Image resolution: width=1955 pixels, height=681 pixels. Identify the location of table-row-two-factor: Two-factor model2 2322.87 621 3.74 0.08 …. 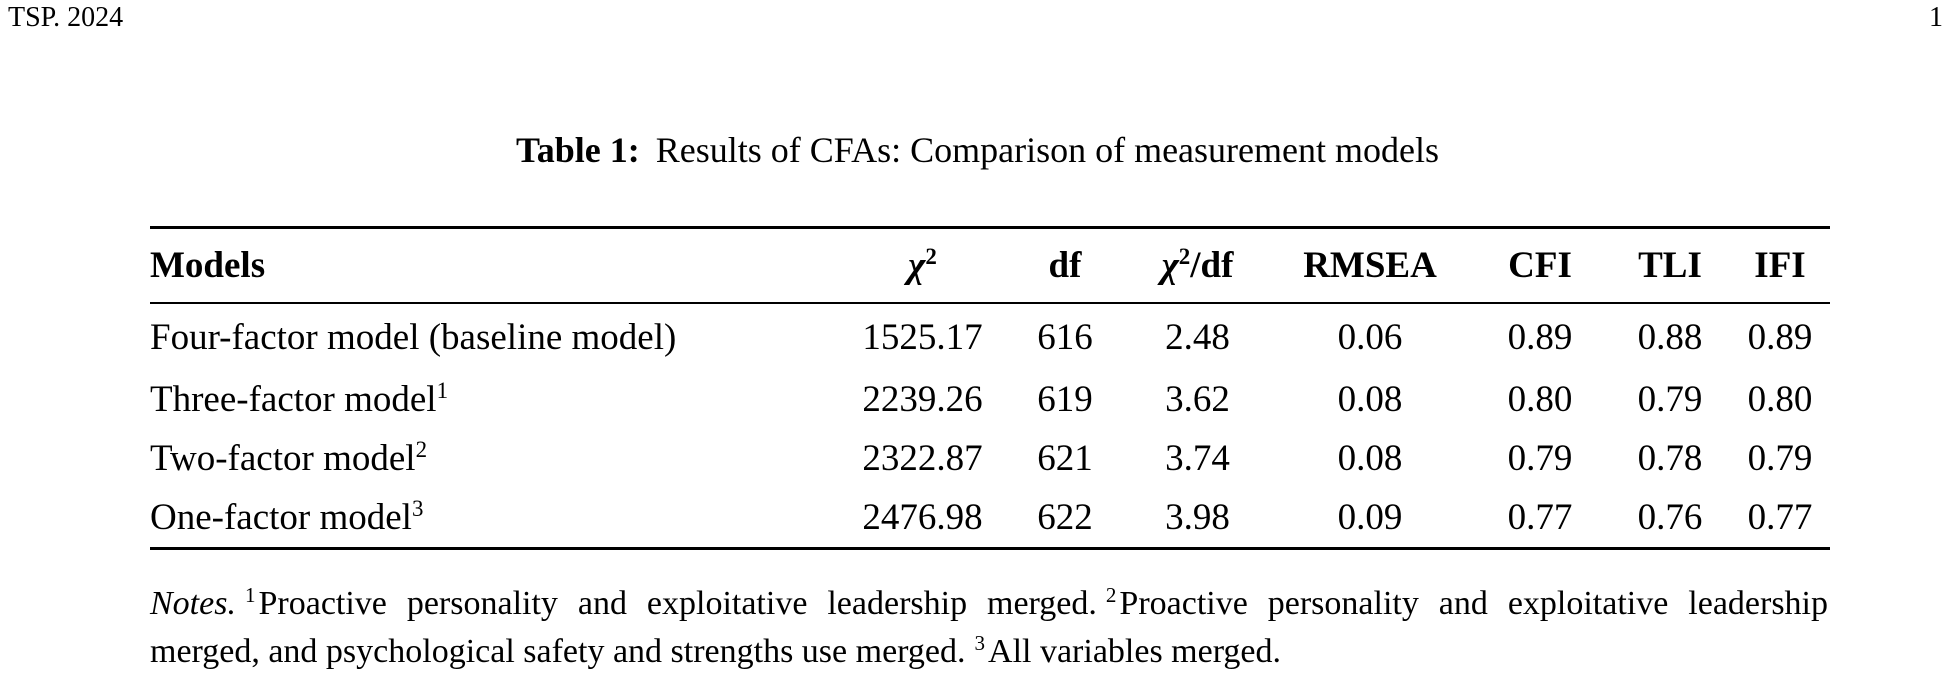
(990, 458).